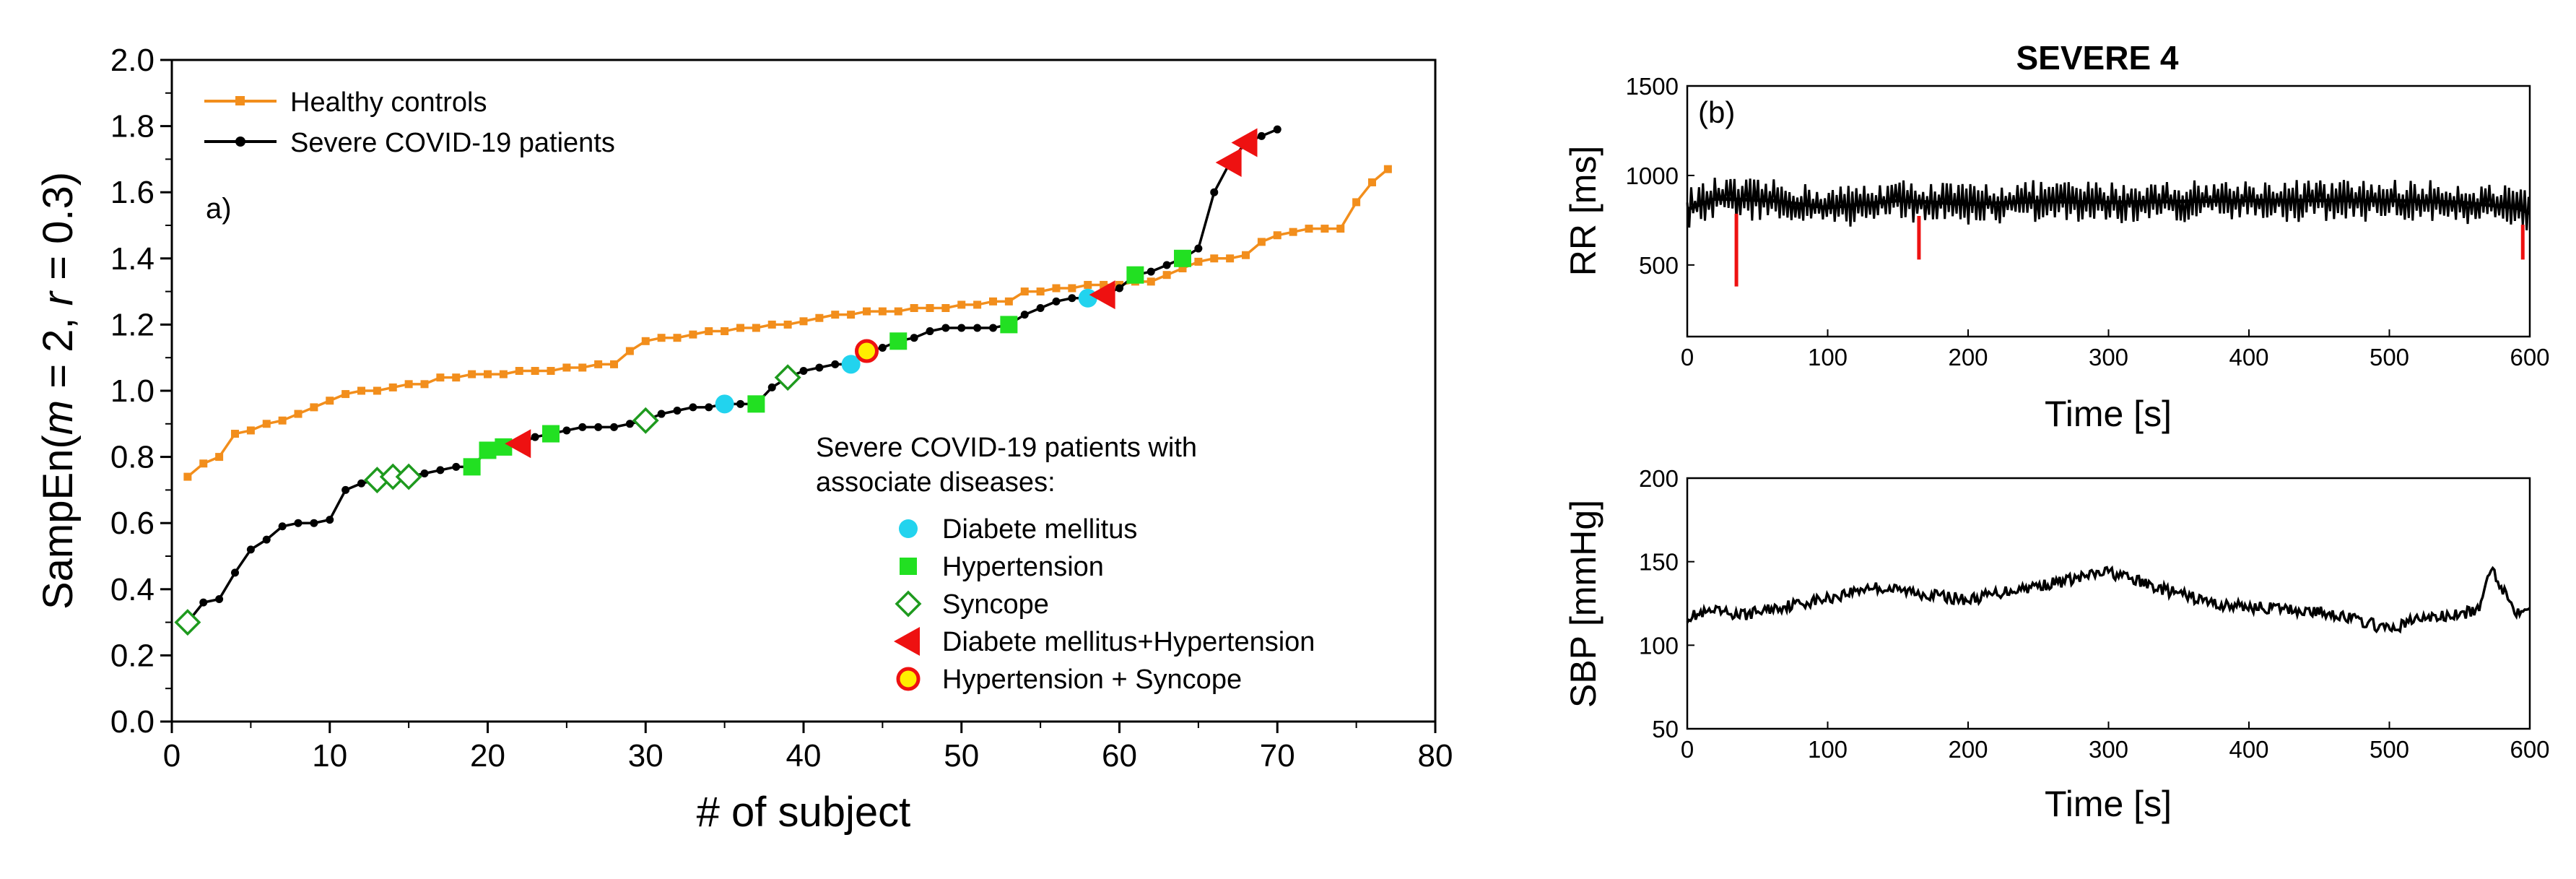 Image resolution: width=2576 pixels, height=879 pixels. I want to click on rr-y-tick-label: 500, so click(1659, 266).